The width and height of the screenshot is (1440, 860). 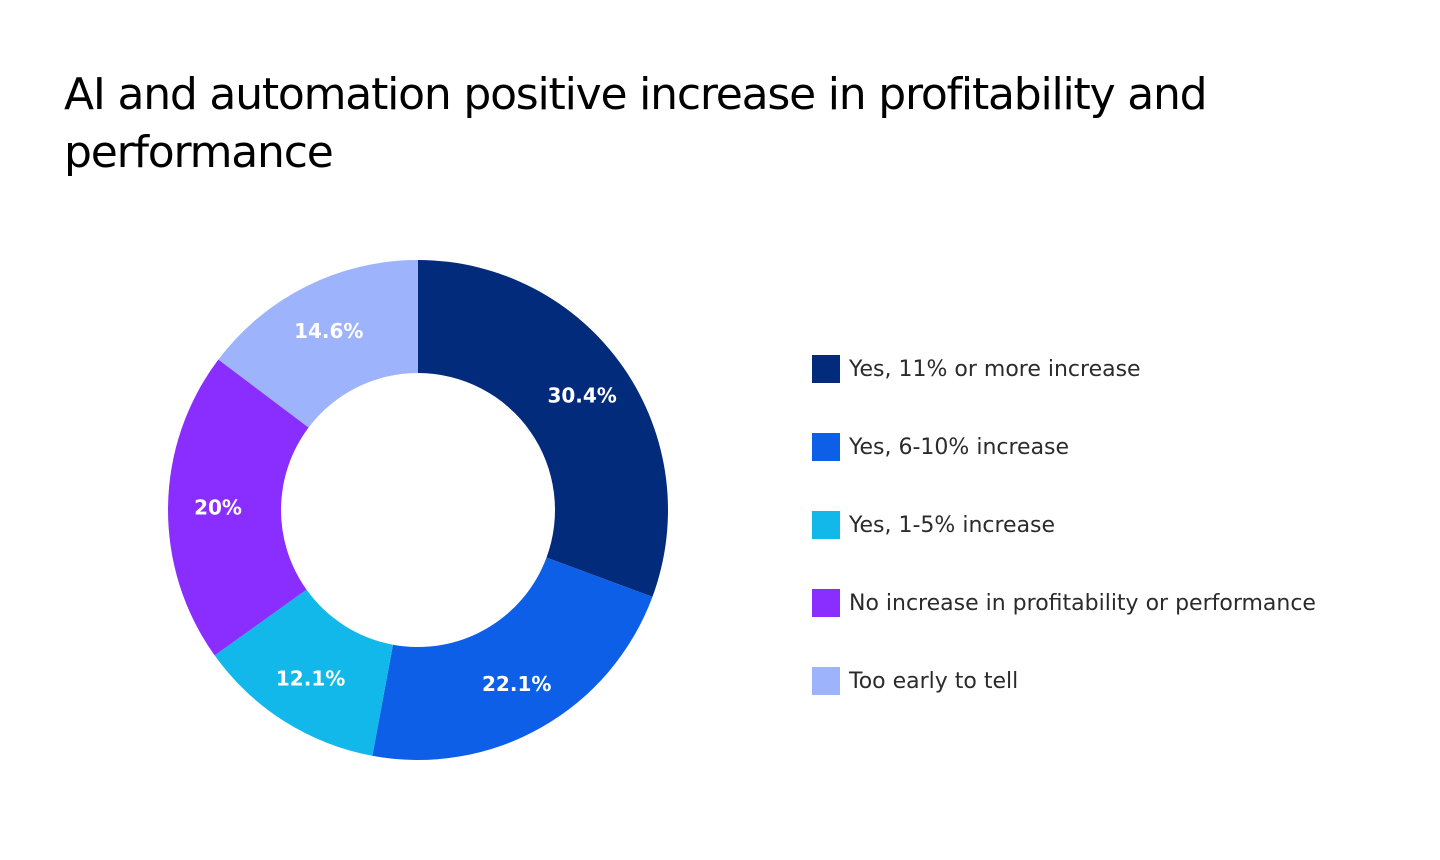 I want to click on legend-item: Yes, 11% or more increase, so click(x=1064, y=369).